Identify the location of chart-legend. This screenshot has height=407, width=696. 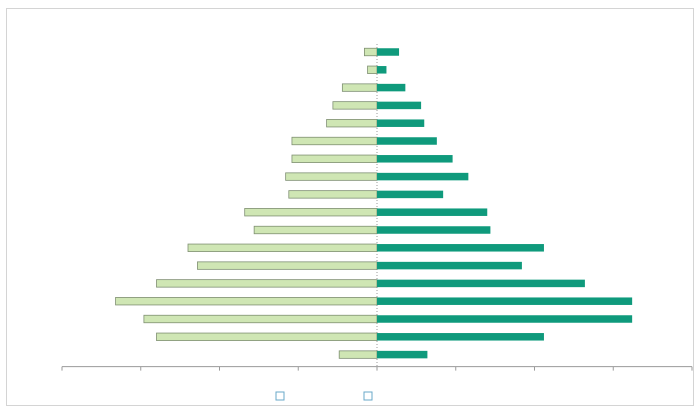
(324, 396).